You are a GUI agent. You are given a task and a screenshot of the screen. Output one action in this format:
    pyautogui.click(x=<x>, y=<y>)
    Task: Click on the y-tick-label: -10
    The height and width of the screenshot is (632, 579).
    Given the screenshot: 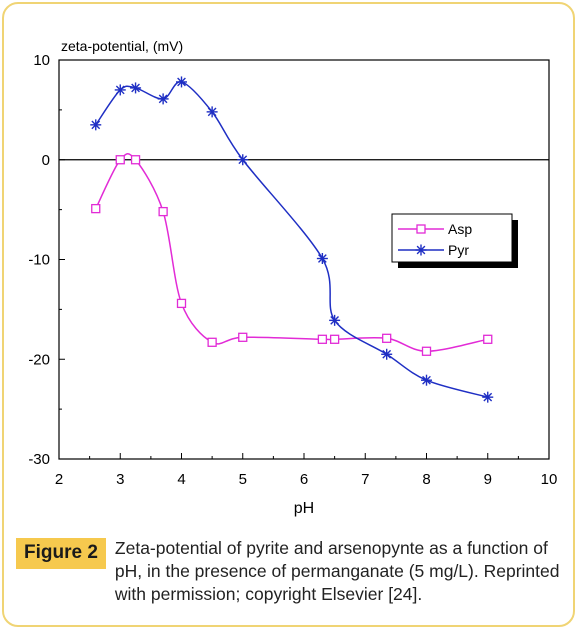 What is the action you would take?
    pyautogui.click(x=39, y=260)
    